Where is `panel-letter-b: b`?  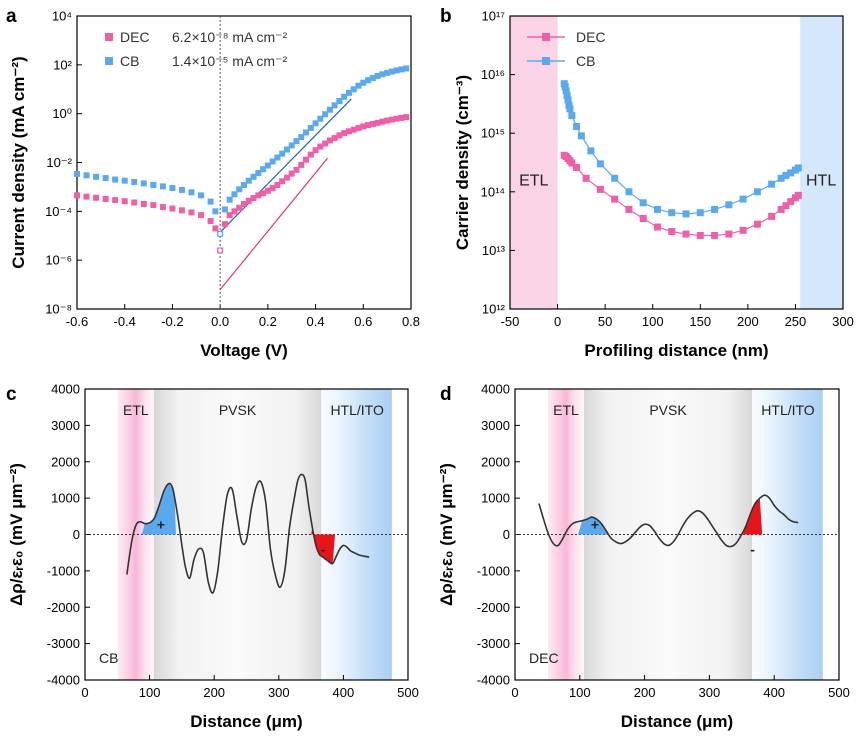 panel-letter-b: b is located at coordinates (446, 16).